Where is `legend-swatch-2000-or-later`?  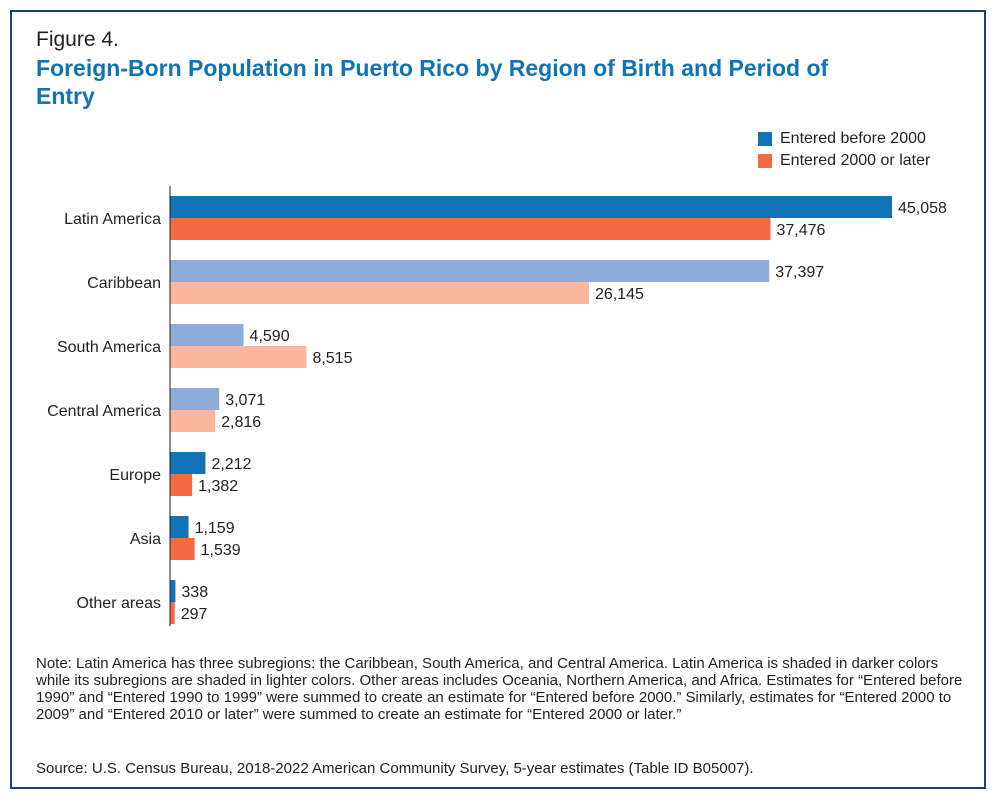
legend-swatch-2000-or-later is located at coordinates (765, 161).